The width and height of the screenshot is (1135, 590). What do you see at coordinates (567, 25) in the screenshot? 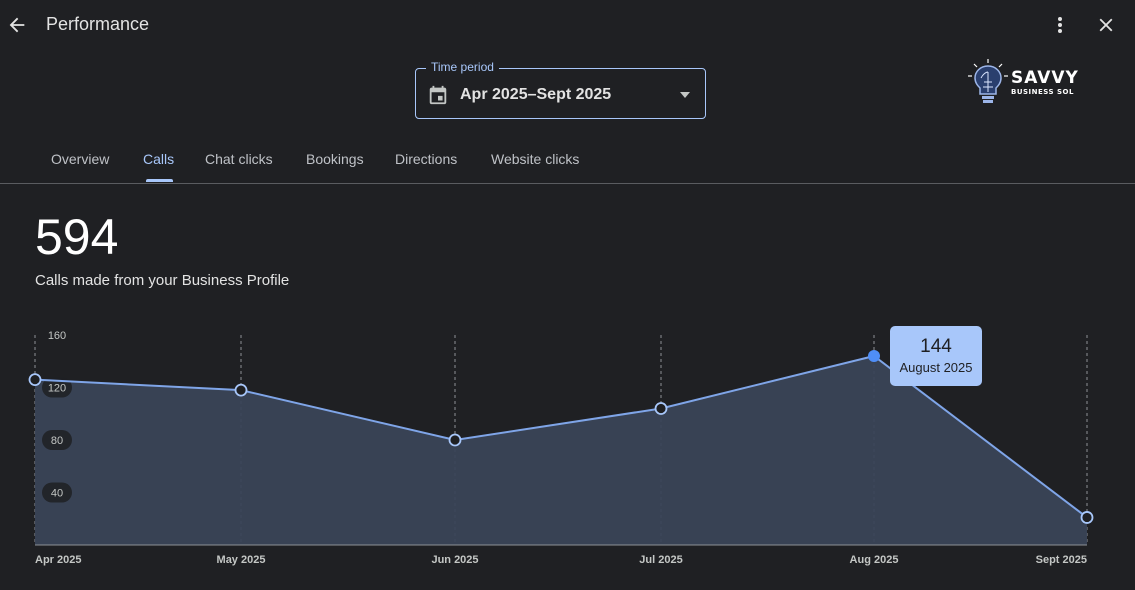
I see `app-header: Performance` at bounding box center [567, 25].